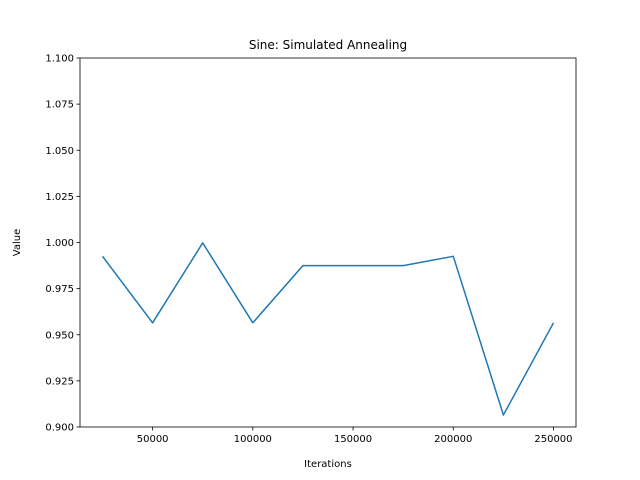 This screenshot has height=480, width=640. Describe the element at coordinates (17, 242) in the screenshot. I see `y-axis-title: Value` at that location.